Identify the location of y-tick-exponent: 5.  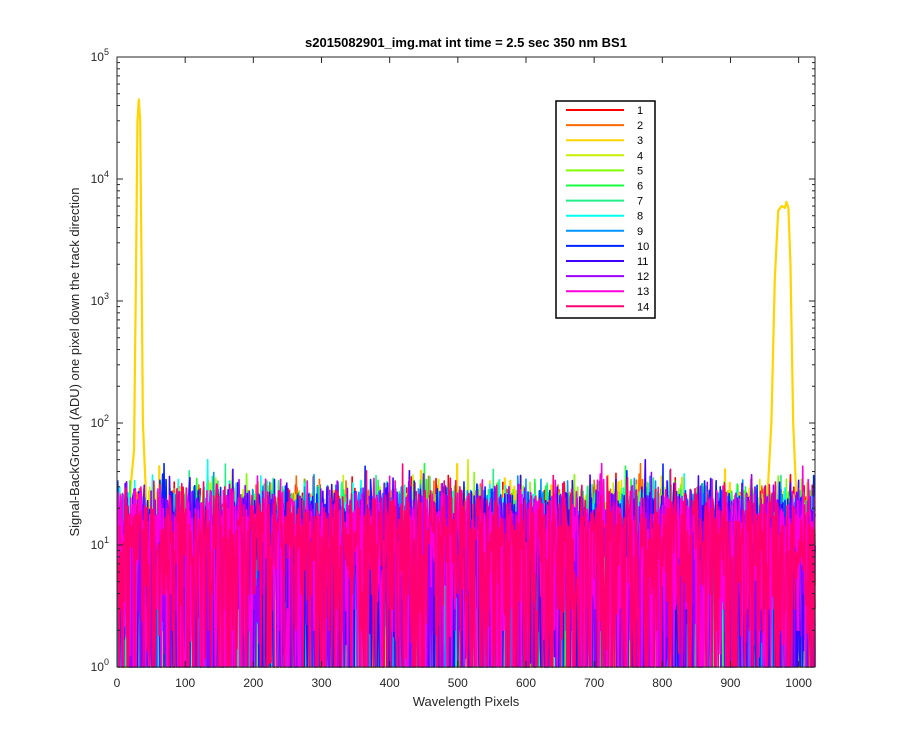
(106, 52).